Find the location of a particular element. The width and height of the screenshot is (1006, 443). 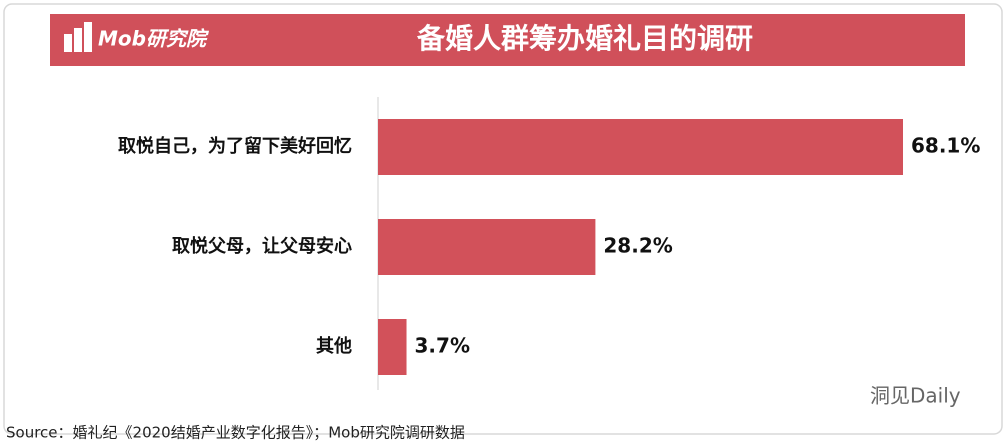

watermark: 洞见Daily is located at coordinates (915, 396).